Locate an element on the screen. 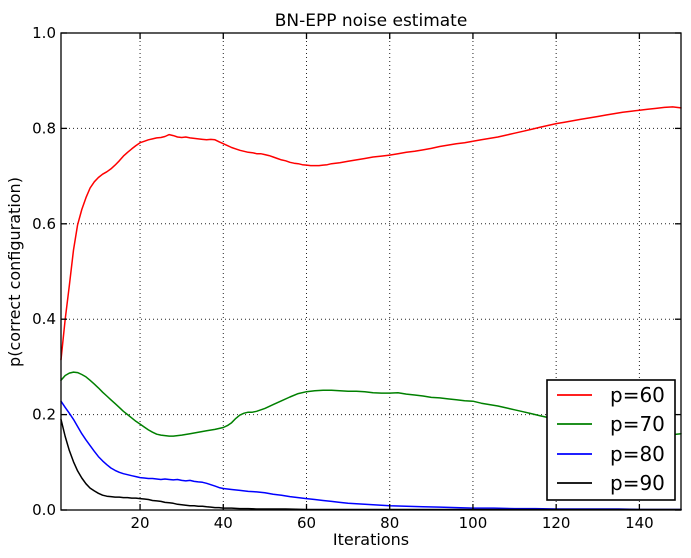 The height and width of the screenshot is (558, 691). y-tick-label: 0.8 is located at coordinates (44, 128).